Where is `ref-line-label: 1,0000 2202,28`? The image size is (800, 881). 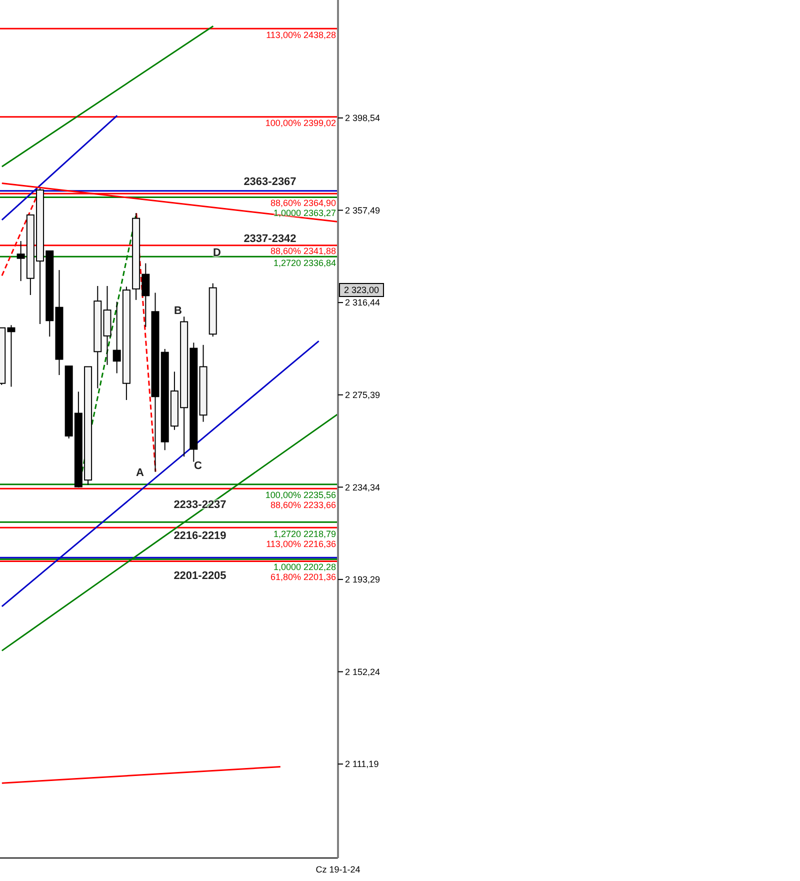
ref-line-label: 1,0000 2202,28 is located at coordinates (304, 567).